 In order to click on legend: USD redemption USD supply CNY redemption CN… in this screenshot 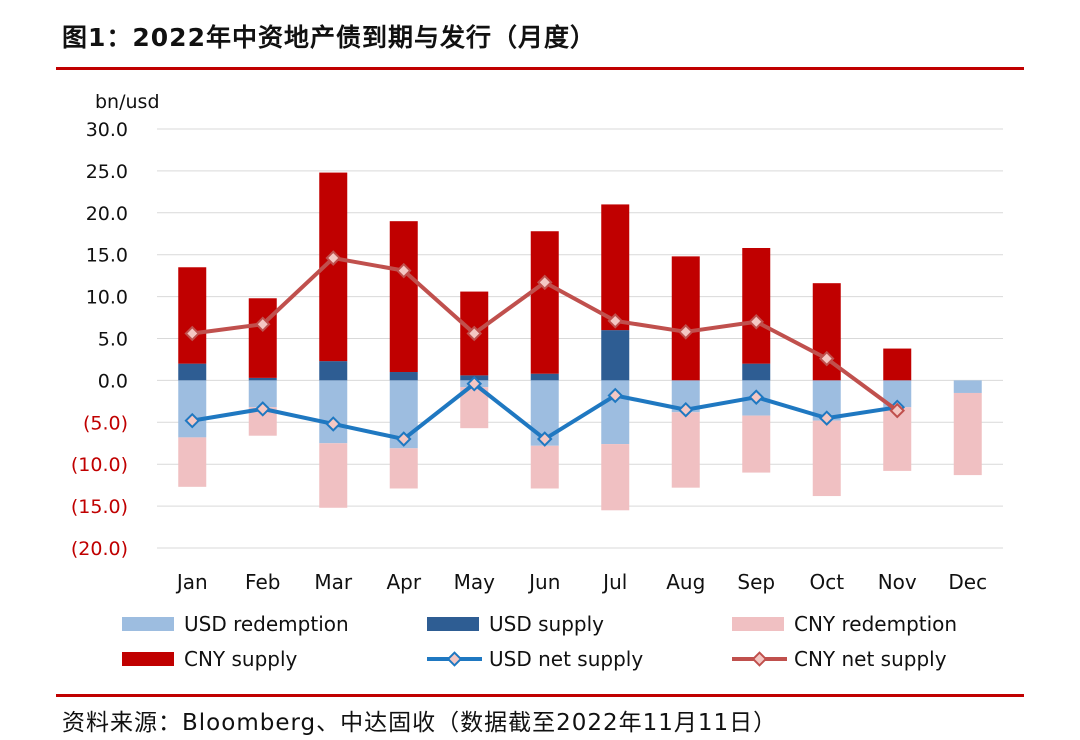, I will do `click(539, 641)`.